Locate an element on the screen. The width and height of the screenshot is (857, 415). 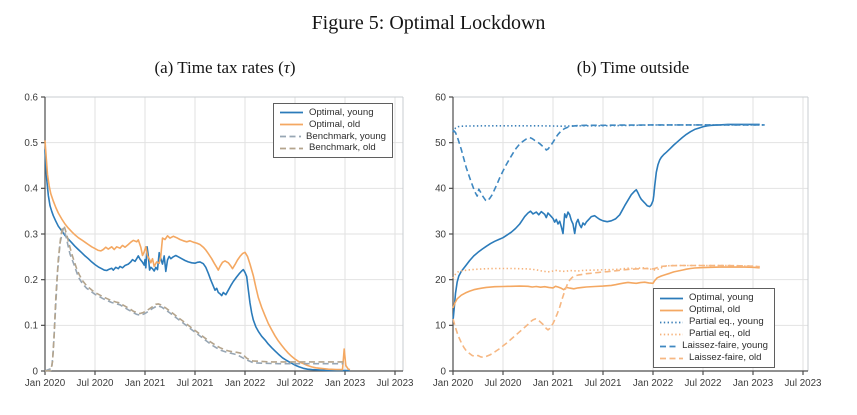
figure-title: Figure 5: Optimal Lockdown is located at coordinates (428, 23).